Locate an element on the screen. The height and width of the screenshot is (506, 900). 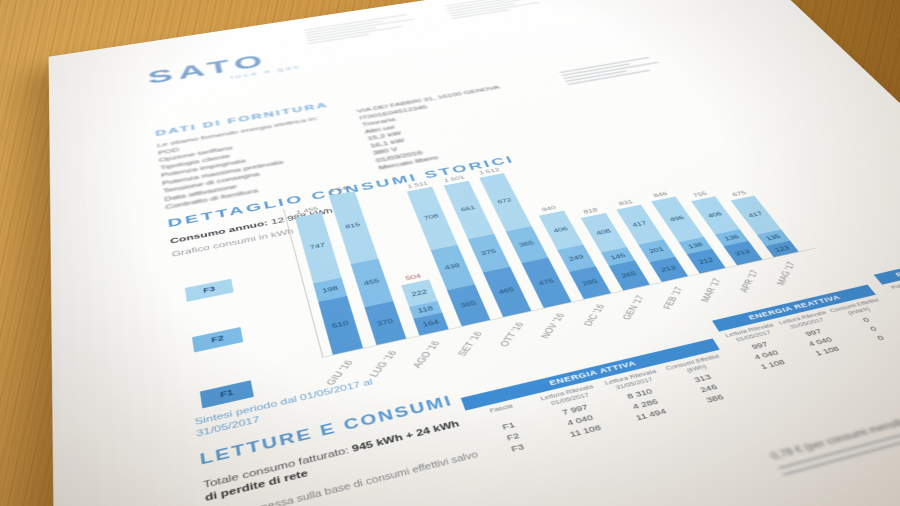
segment-value: 510 is located at coordinates (340, 324).